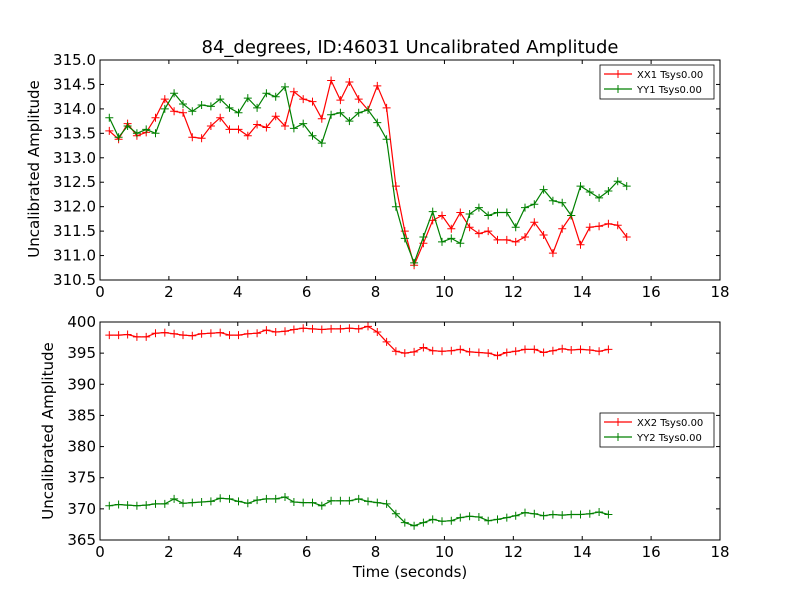  I want to click on top-y-tick-label: 313.0, so click(74, 158).